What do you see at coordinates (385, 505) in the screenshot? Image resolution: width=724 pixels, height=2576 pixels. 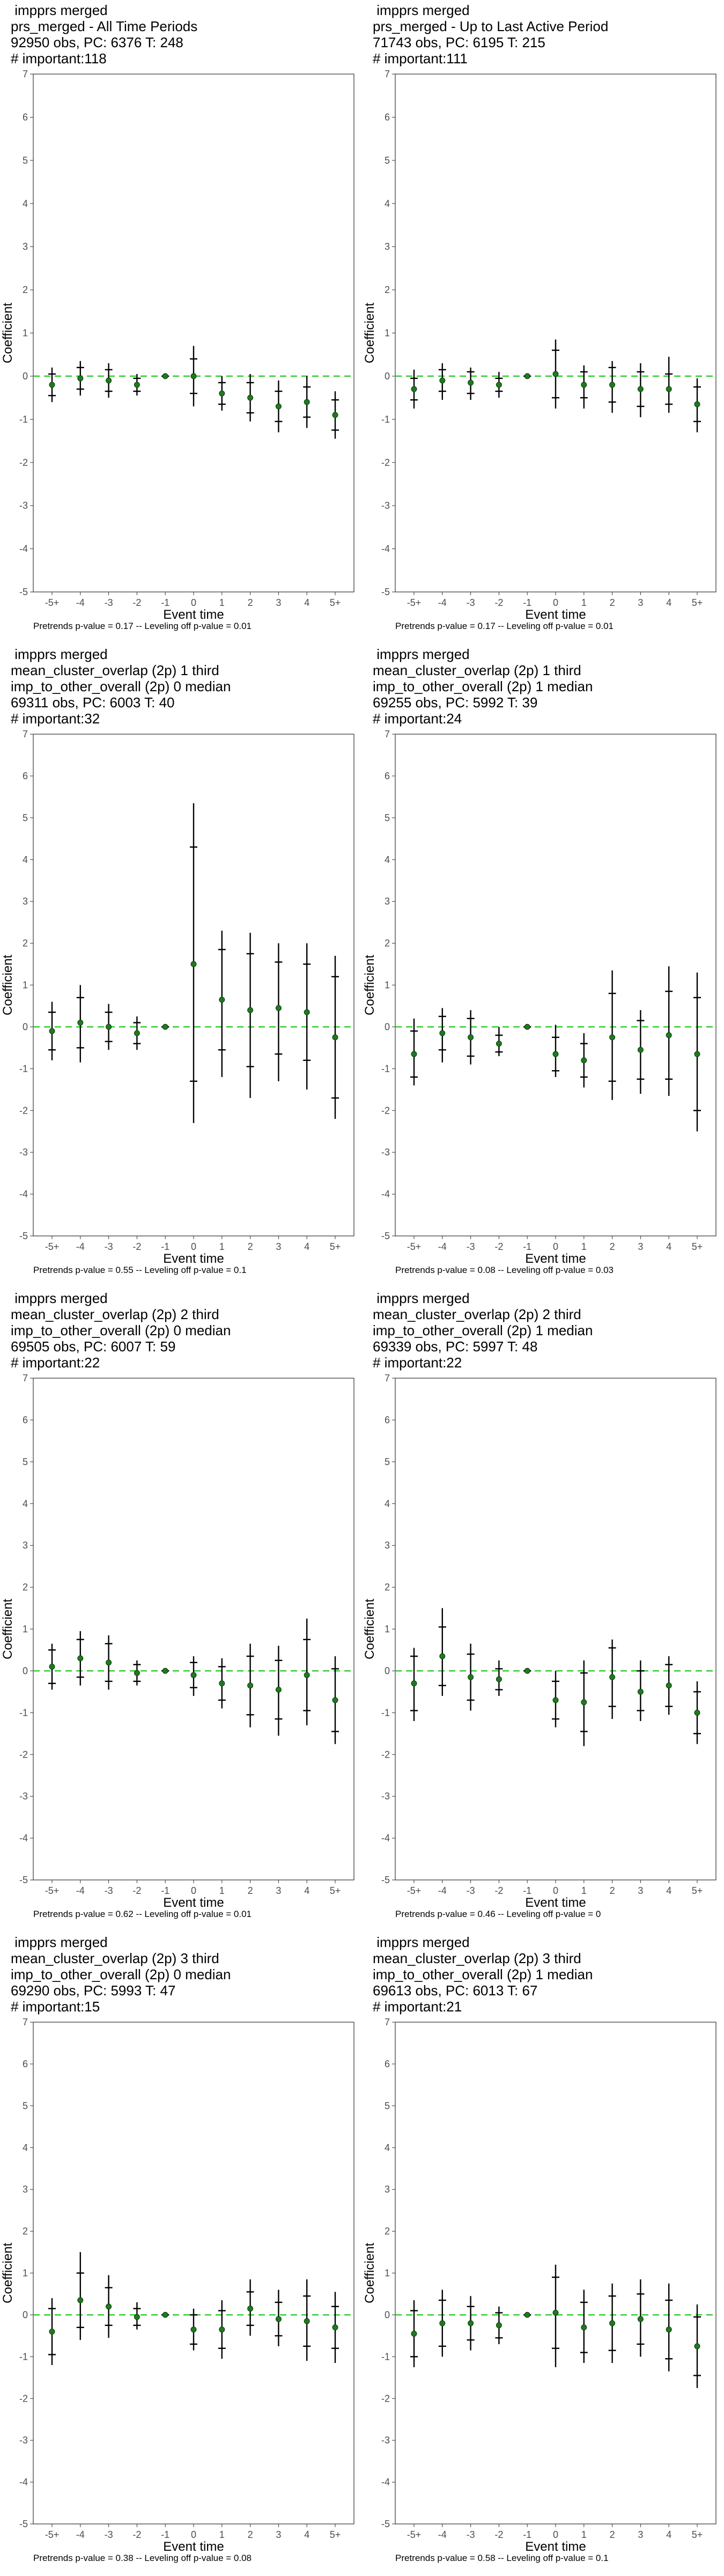 I see `y-tick-label: -3` at bounding box center [385, 505].